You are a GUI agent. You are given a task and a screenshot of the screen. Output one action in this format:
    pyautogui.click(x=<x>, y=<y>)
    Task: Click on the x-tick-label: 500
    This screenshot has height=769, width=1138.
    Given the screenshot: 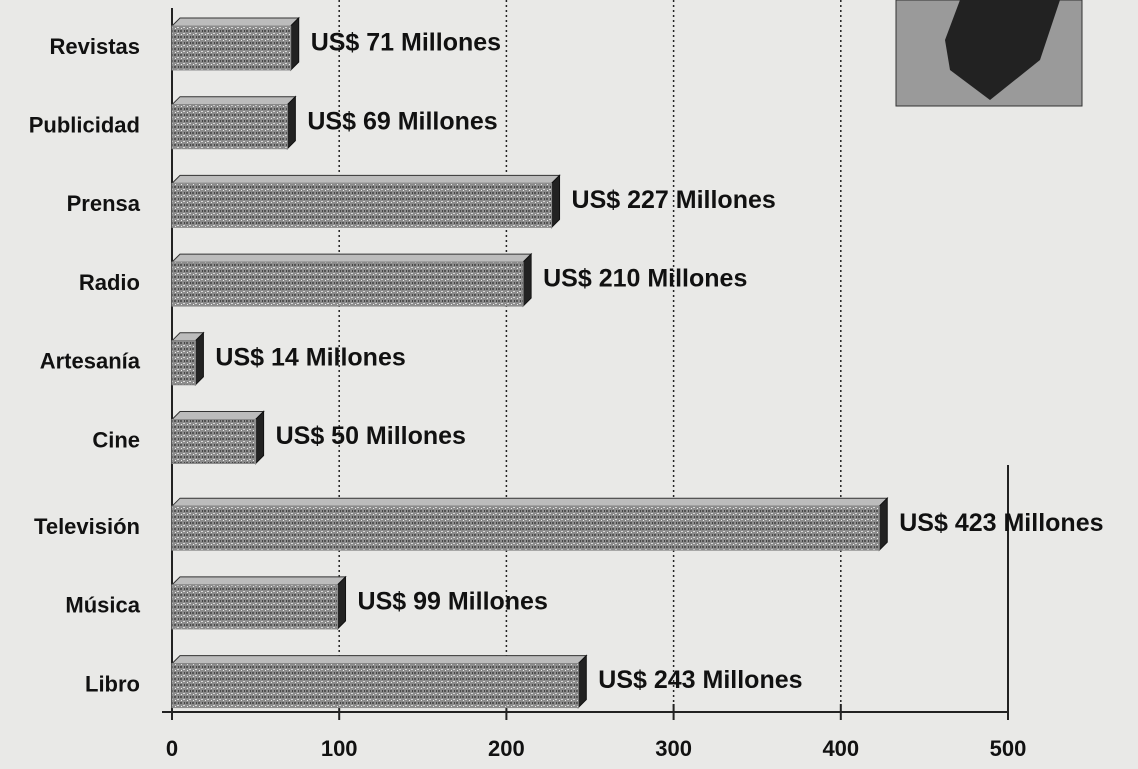 What is the action you would take?
    pyautogui.click(x=1008, y=748)
    